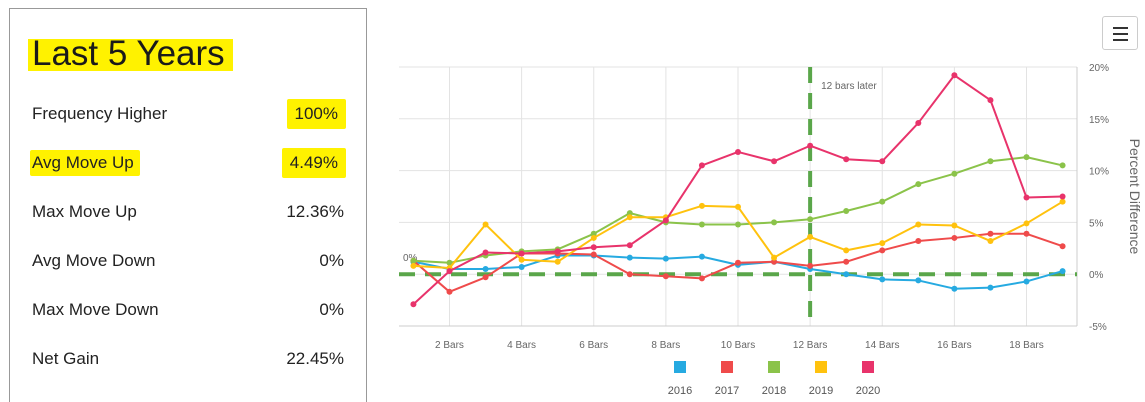 This screenshot has height=402, width=1145. What do you see at coordinates (188, 261) in the screenshot?
I see `stat-row-avg-move-down: Avg Move Down 0%` at bounding box center [188, 261].